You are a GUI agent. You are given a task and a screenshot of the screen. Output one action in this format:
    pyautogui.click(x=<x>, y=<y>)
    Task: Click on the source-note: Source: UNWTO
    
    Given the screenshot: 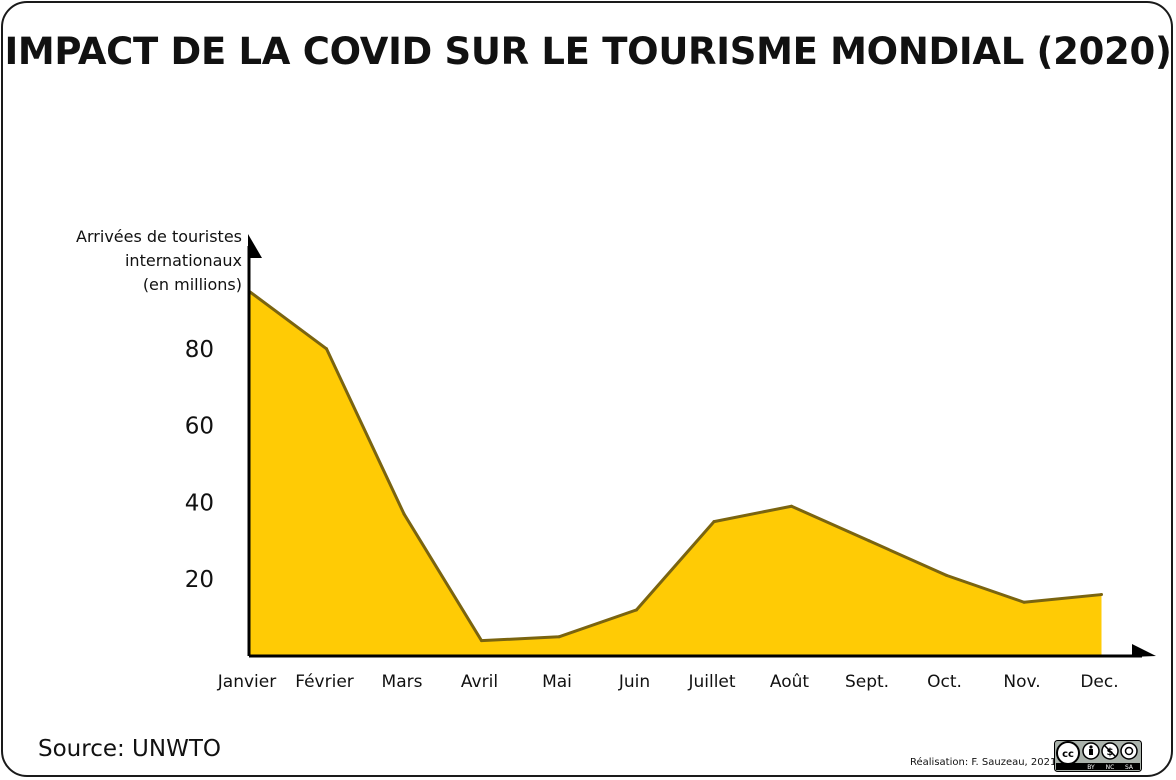 What is the action you would take?
    pyautogui.click(x=129, y=749)
    